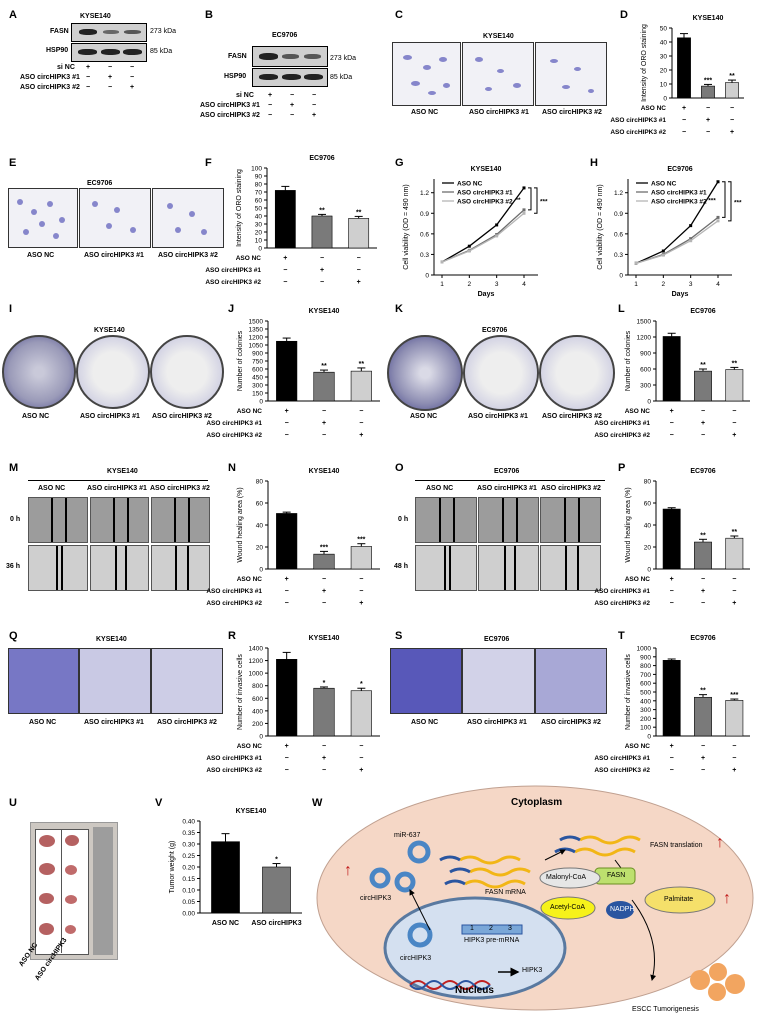 This screenshot has width=760, height=1019. I want to click on y-tick-label: 0.00, so click(188, 914).